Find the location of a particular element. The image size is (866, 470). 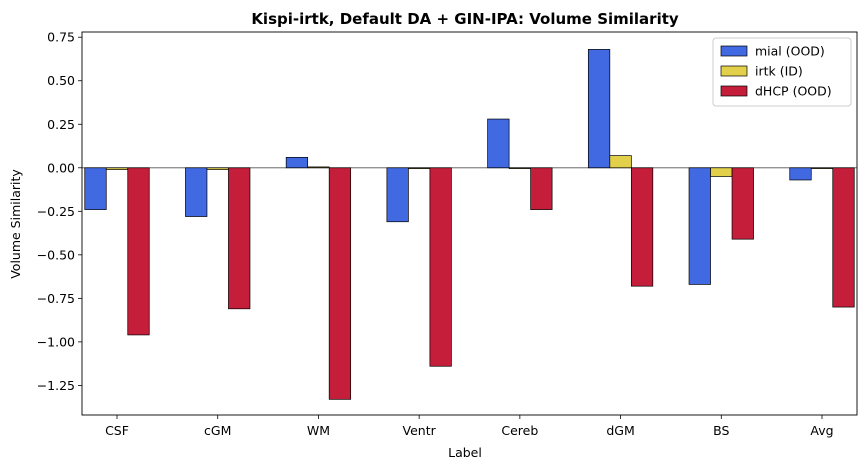

y-tick-label: −0.50 is located at coordinates (56, 254).